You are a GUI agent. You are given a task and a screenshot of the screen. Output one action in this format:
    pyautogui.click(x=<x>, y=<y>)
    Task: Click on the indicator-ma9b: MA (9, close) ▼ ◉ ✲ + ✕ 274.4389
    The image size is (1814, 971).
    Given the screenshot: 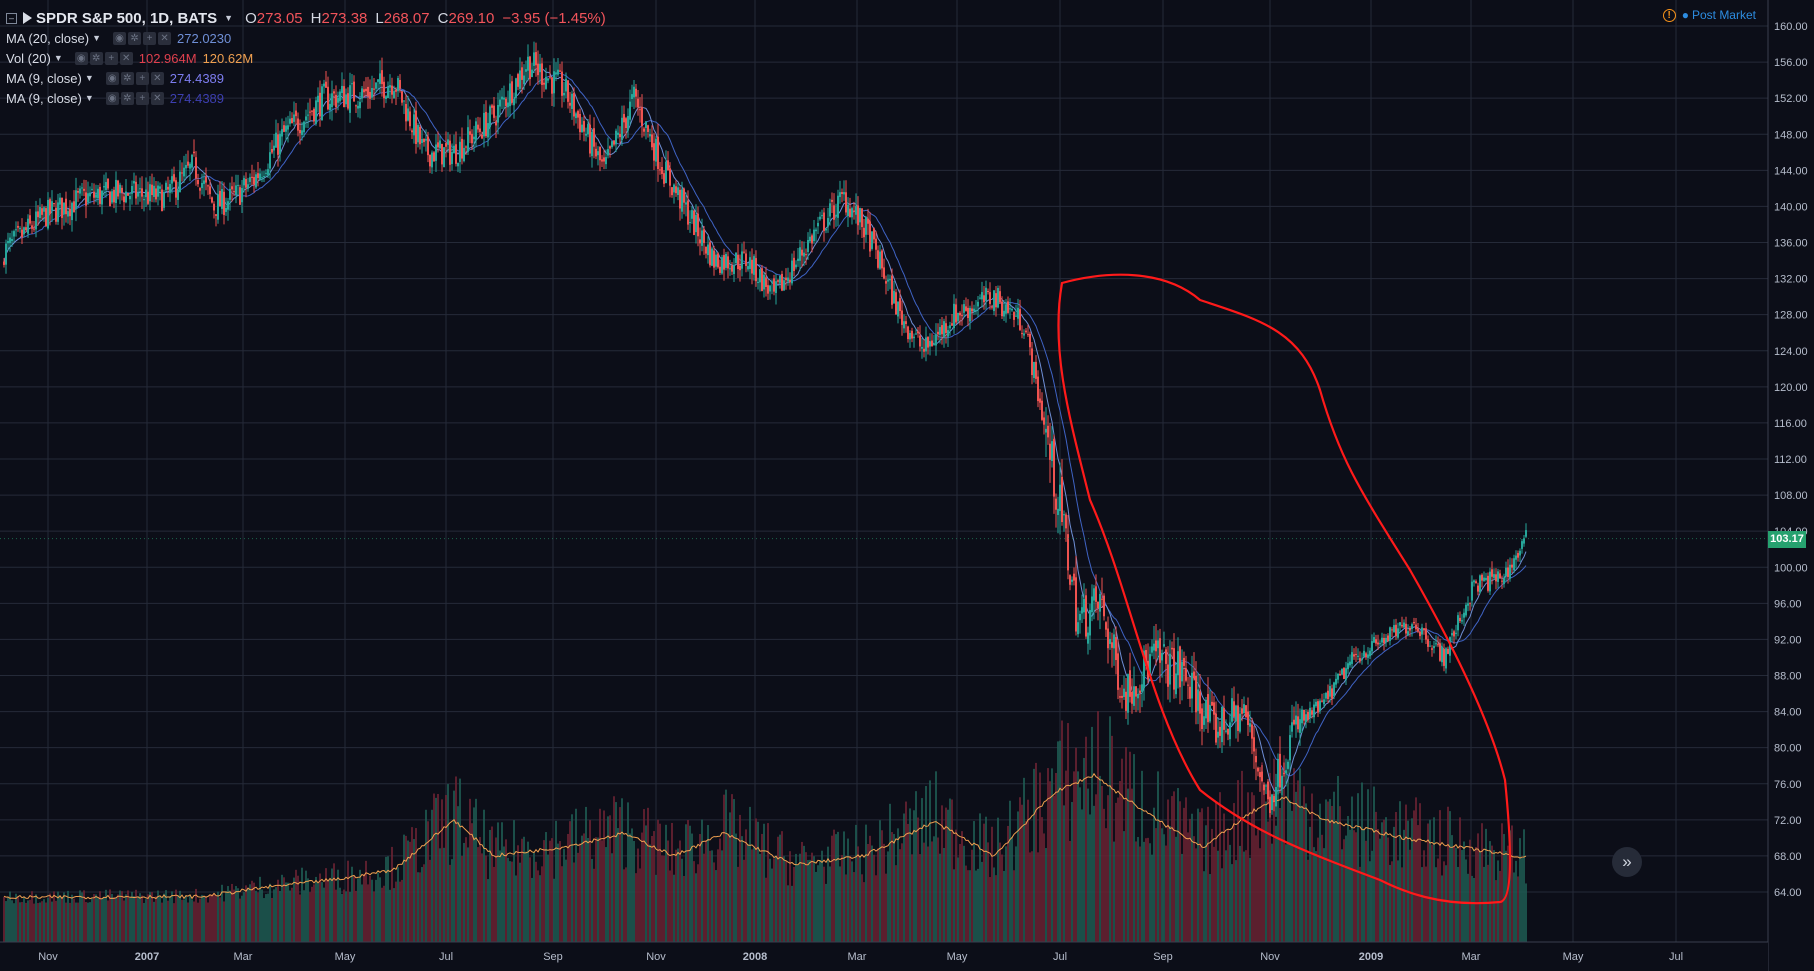 What is the action you would take?
    pyautogui.click(x=306, y=98)
    